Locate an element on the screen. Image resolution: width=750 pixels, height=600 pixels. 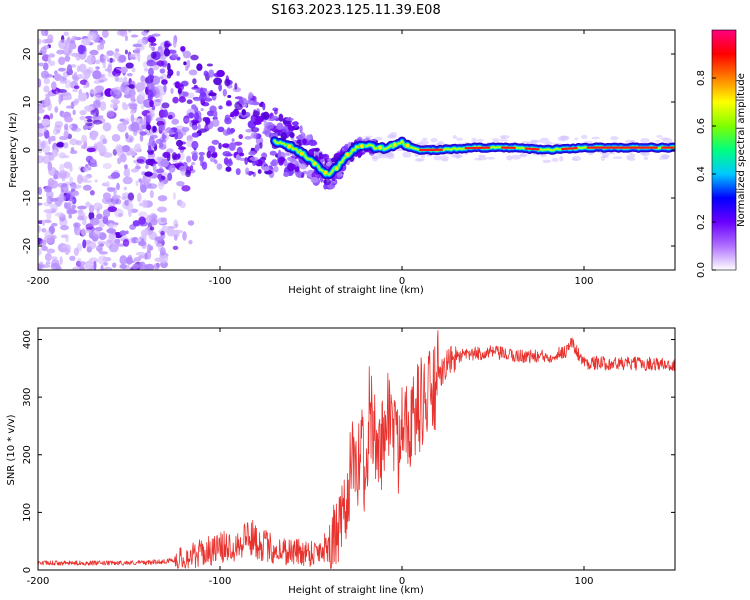
snr-y-tick-label: 0 is located at coordinates (27, 570).